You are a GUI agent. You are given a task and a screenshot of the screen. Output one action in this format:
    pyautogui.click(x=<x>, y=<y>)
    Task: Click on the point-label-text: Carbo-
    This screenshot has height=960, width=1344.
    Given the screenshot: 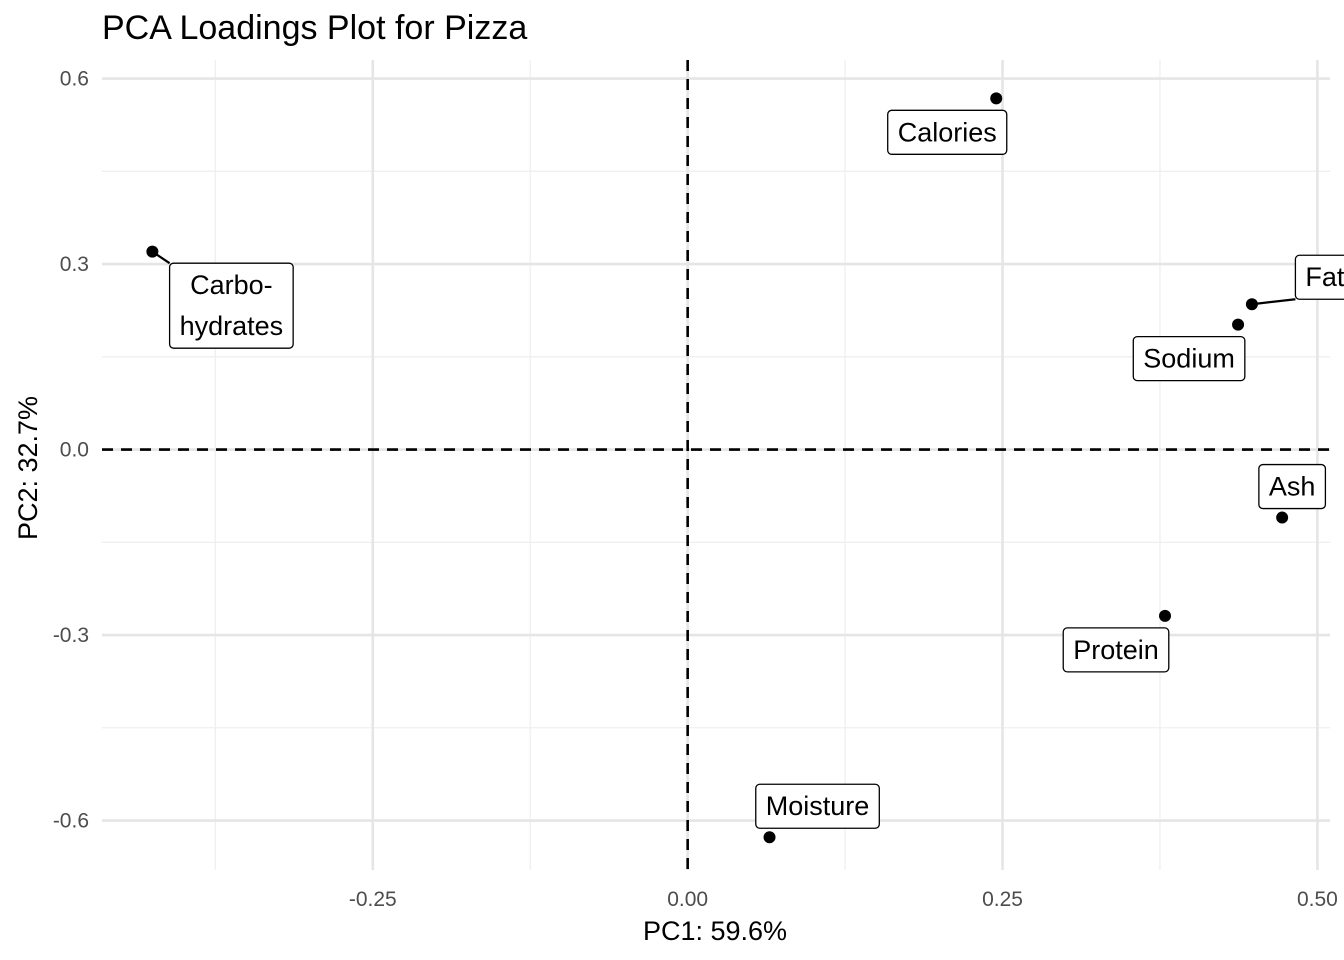 What is the action you would take?
    pyautogui.click(x=231, y=285)
    